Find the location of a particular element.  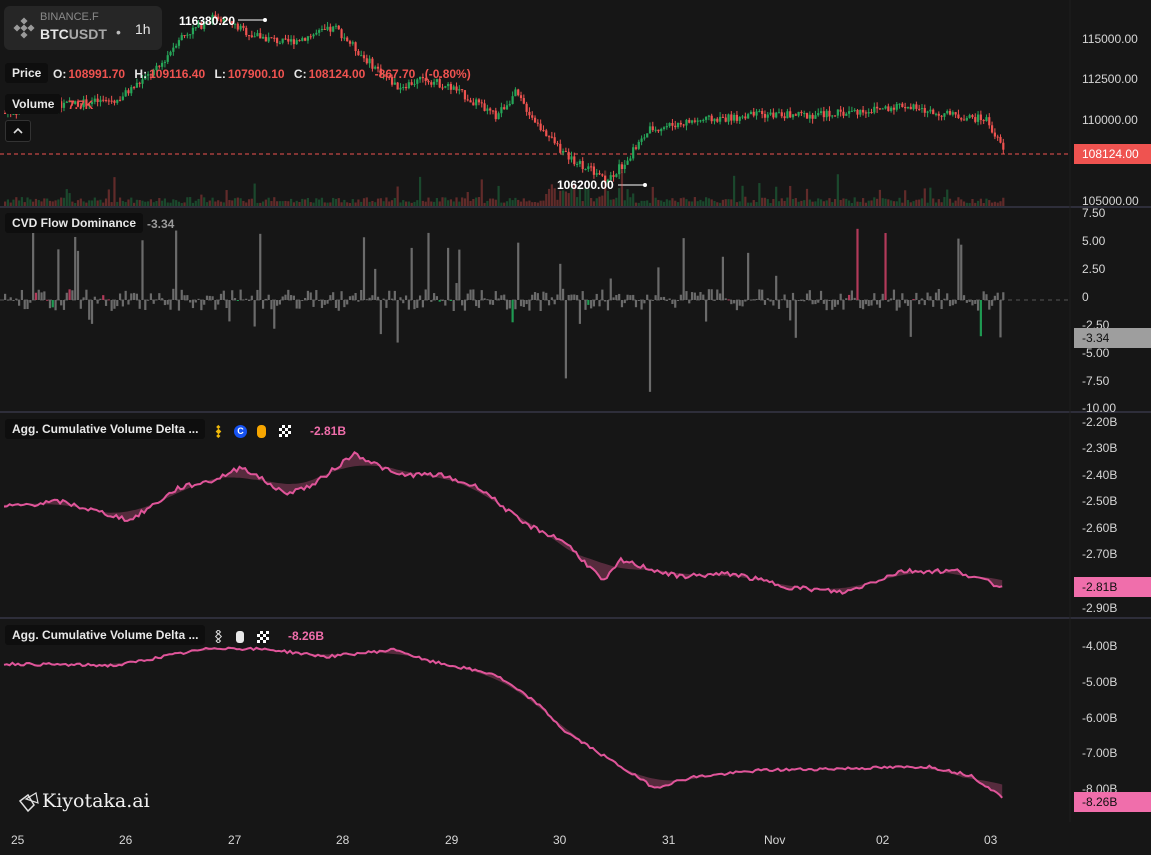

high-marker-dot is located at coordinates (265, 20).